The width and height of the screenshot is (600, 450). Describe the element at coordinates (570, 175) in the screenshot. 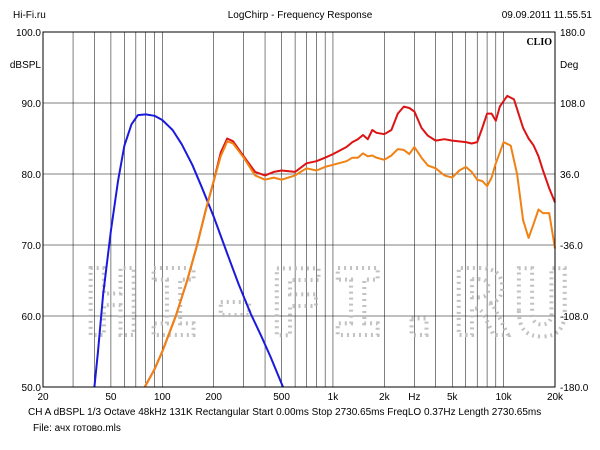

I see `y2-tick-label: 36.0` at that location.